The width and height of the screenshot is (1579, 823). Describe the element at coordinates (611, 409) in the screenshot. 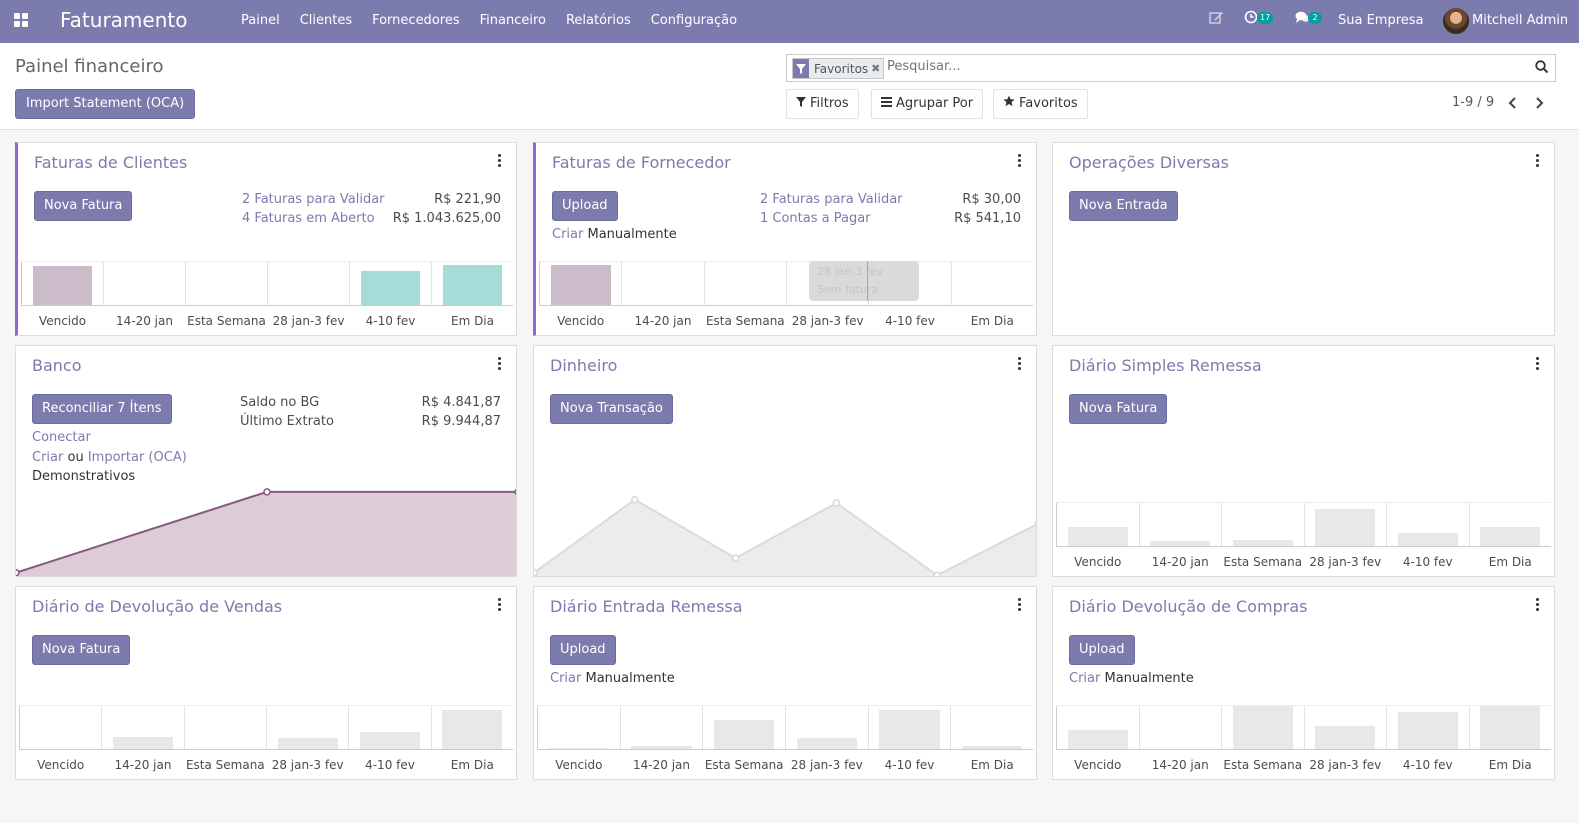

I see `nova-transacao-button: Nova Transação` at that location.